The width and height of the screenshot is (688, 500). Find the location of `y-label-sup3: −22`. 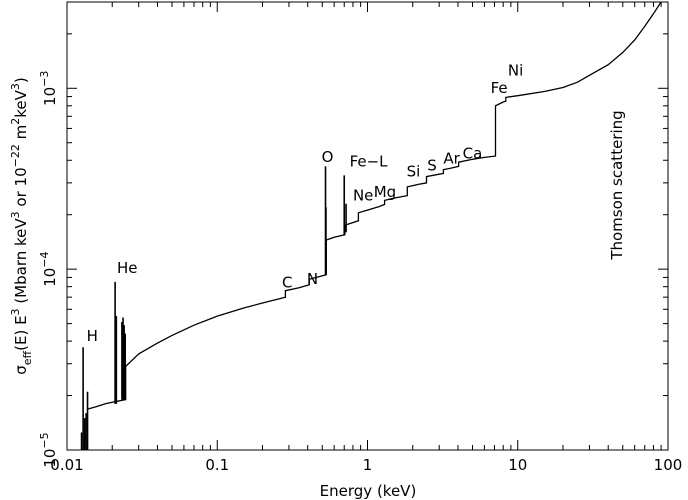

y-label-sup3: −22 is located at coordinates (15, 155).